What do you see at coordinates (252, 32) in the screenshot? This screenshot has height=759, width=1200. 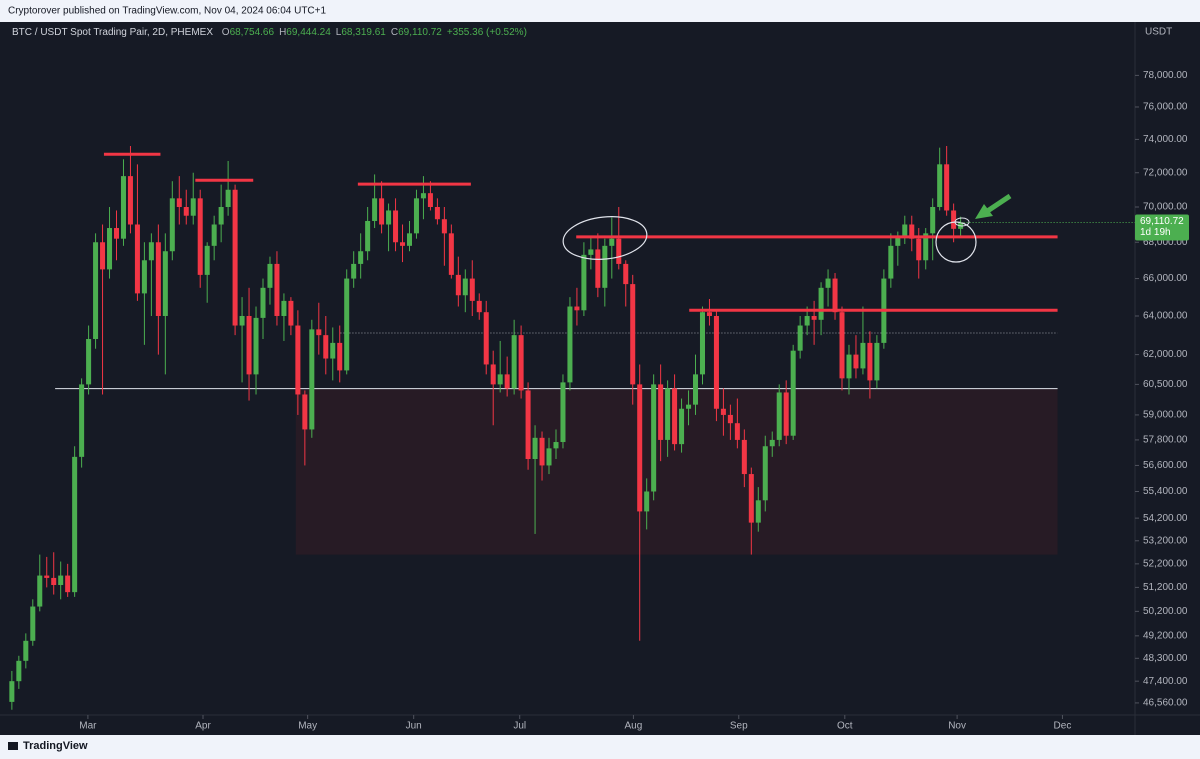 I see `ohlc-value: 68,754.66` at bounding box center [252, 32].